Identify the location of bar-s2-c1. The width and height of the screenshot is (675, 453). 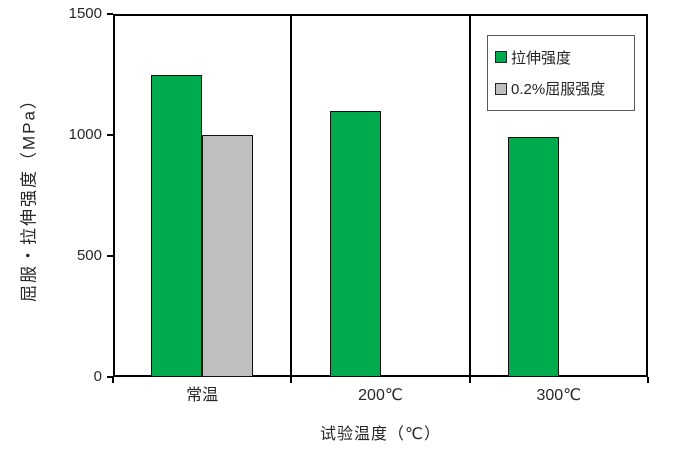
(228, 256).